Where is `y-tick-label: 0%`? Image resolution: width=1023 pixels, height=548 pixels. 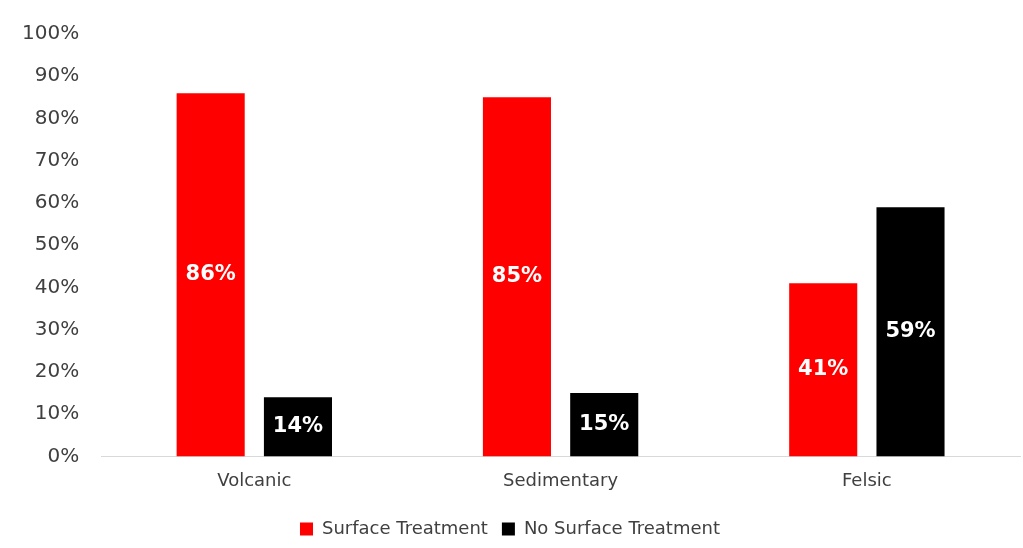 y-tick-label: 0% is located at coordinates (63, 454).